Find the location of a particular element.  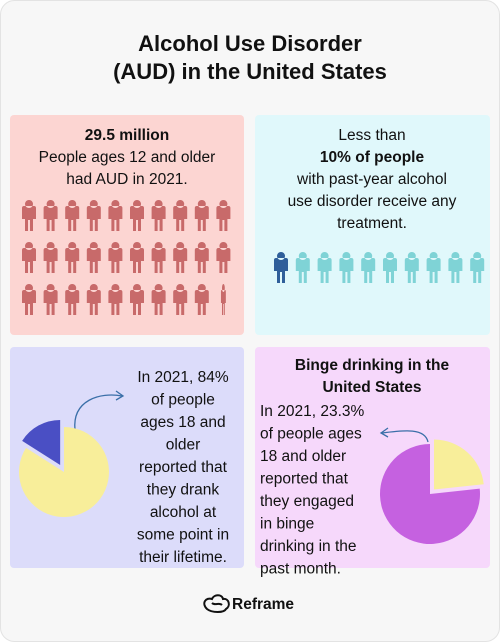

title: (AUD) in the United States is located at coordinates (250, 71).